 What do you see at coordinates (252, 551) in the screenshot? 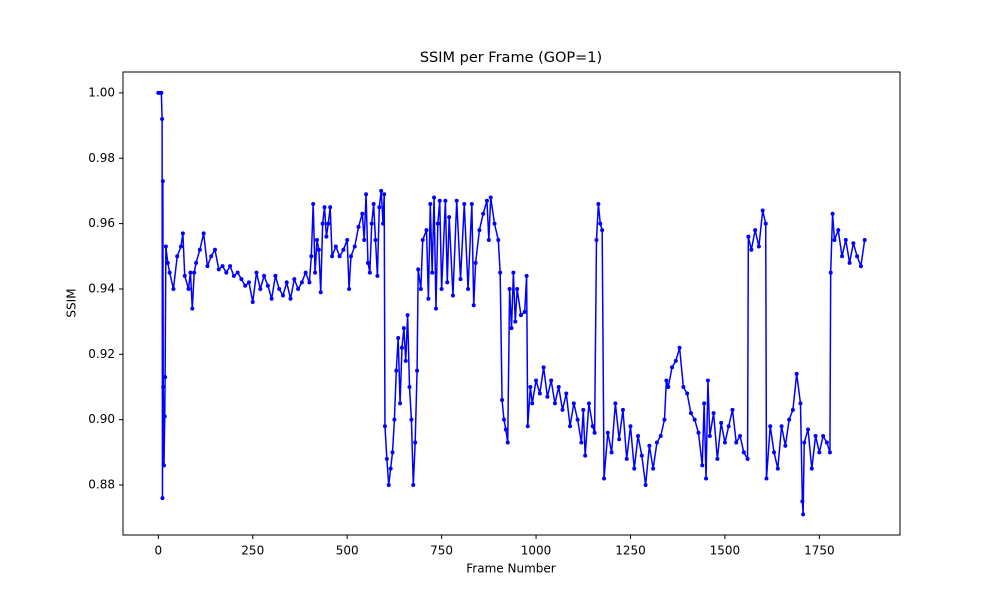
I see `x-tick-label: 250` at bounding box center [252, 551].